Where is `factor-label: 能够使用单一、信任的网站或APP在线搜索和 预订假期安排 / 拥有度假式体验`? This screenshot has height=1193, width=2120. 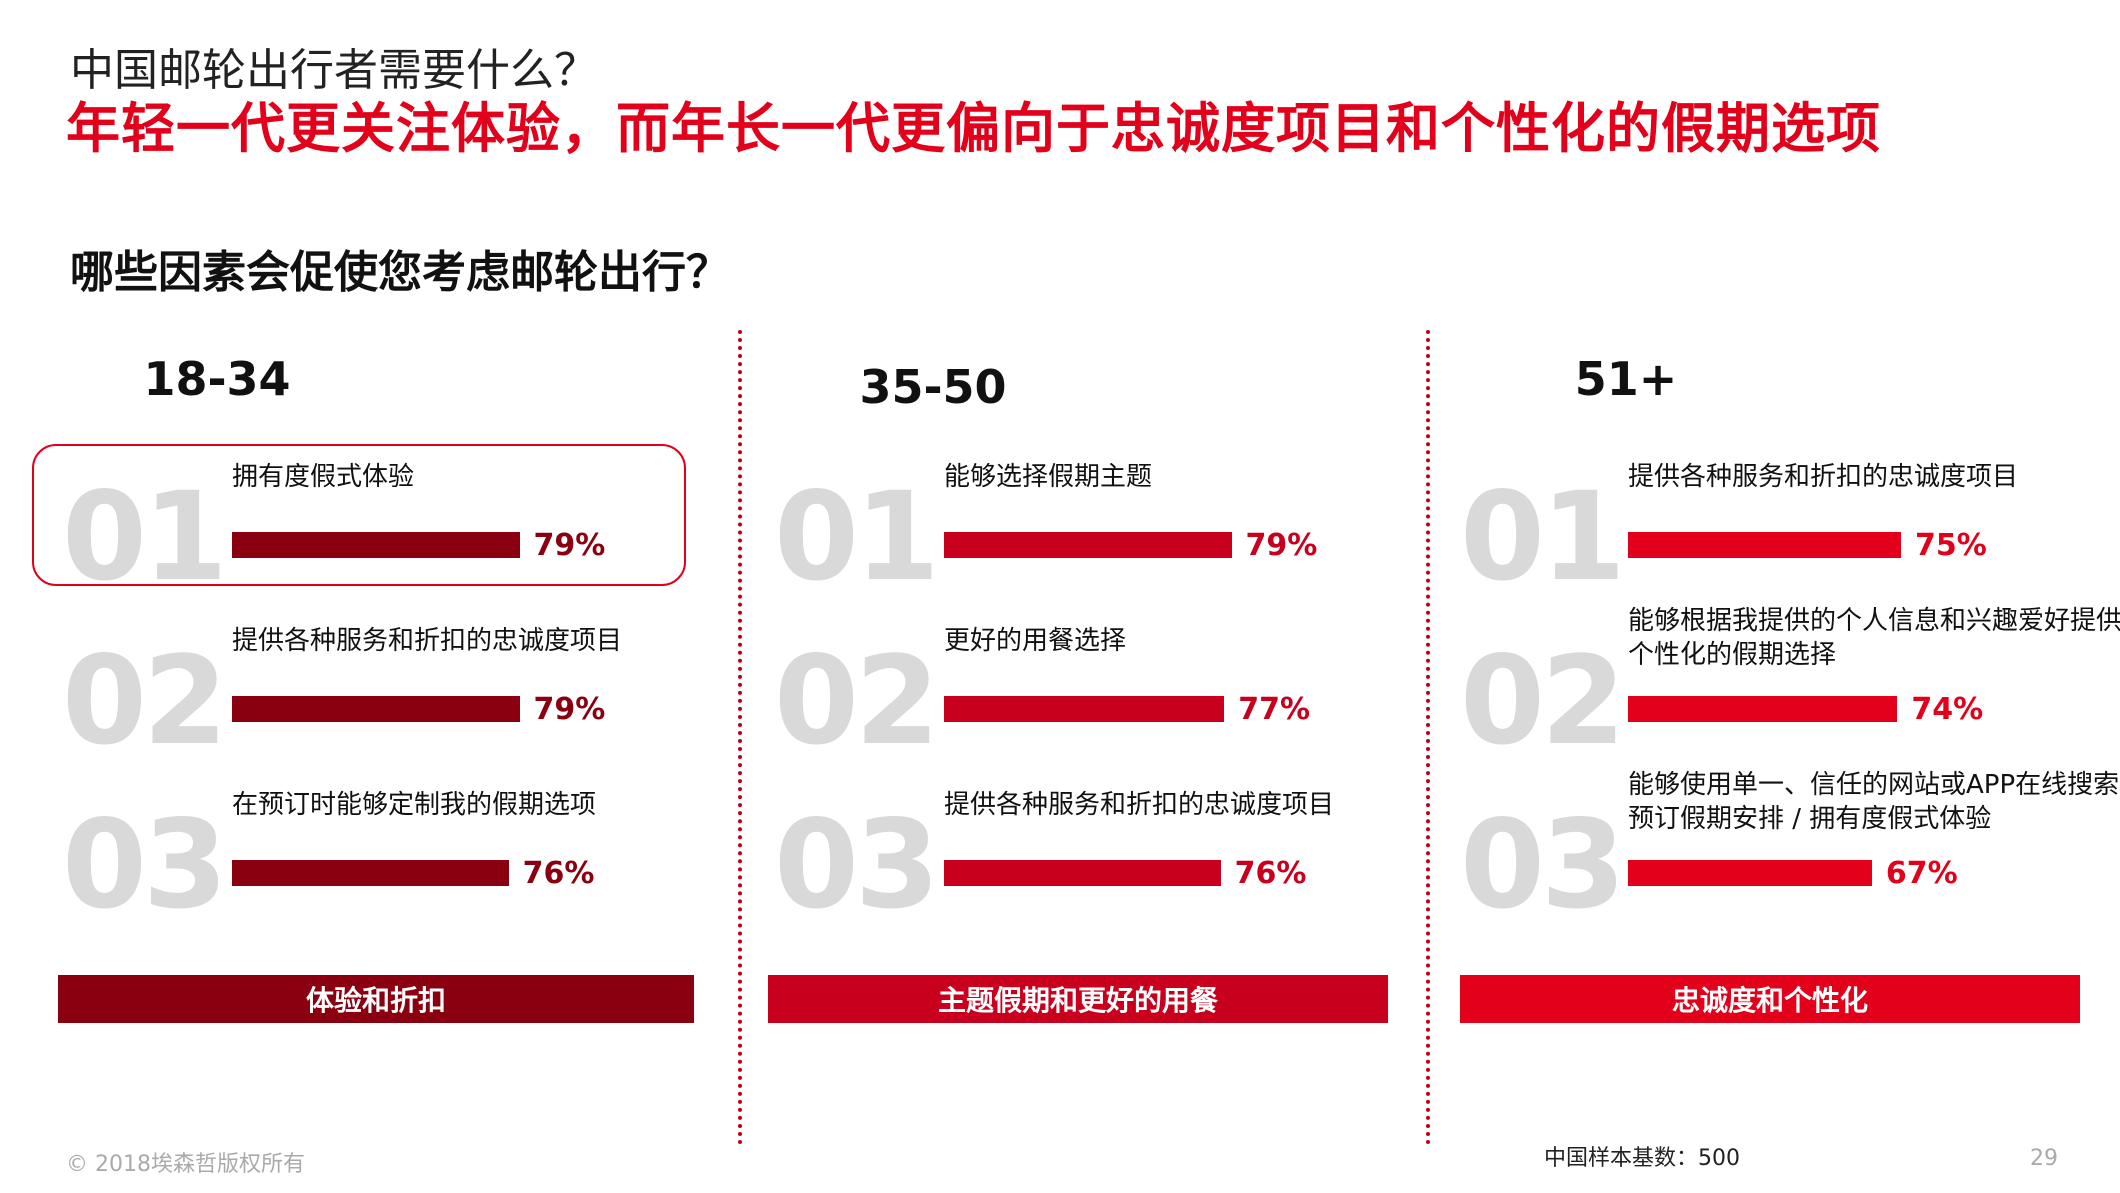 factor-label: 能够使用单一、信任的网站或APP在线搜索和 预订假期安排 / 拥有度假式体验 is located at coordinates (1874, 802).